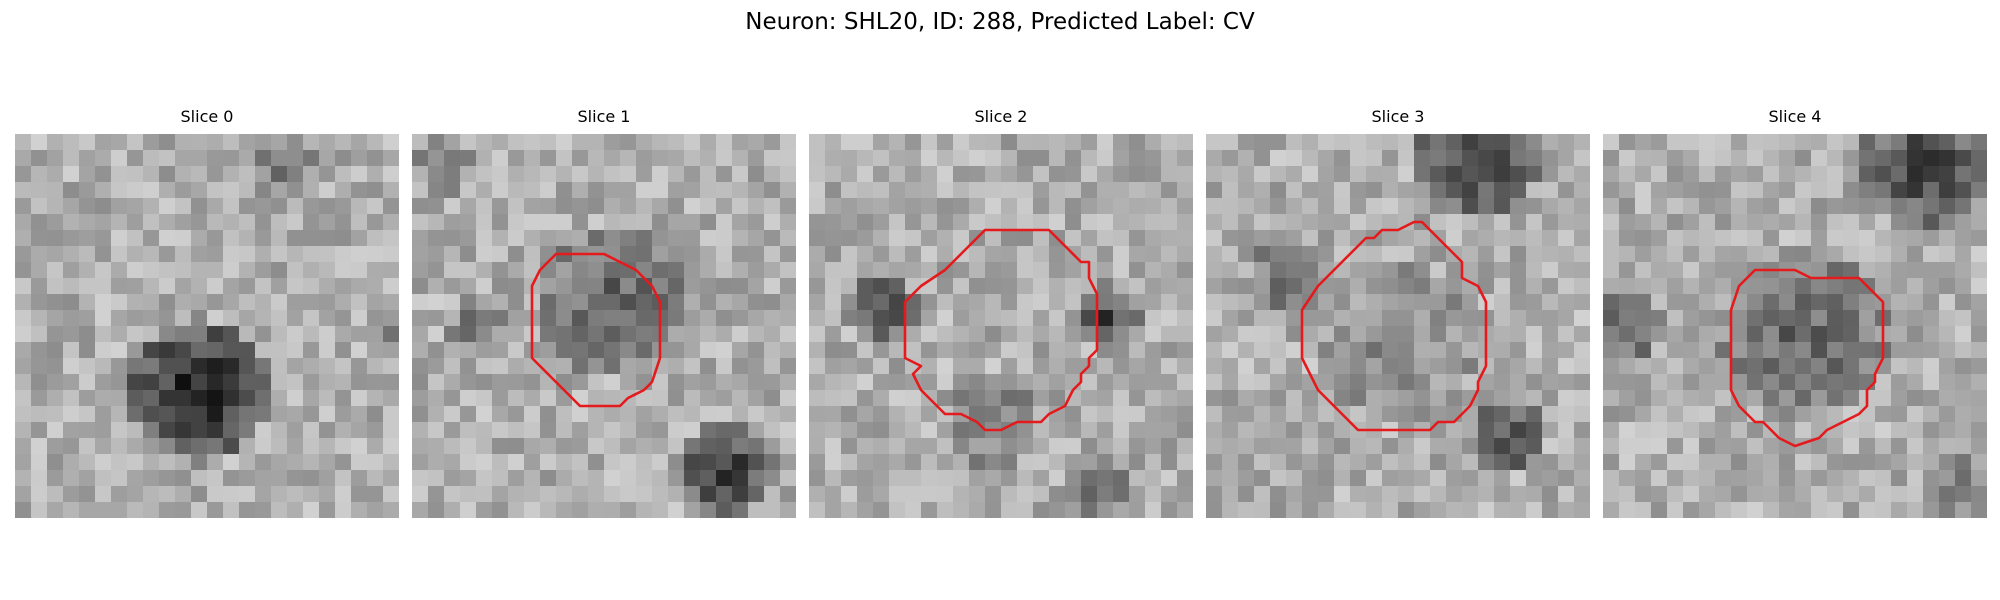  What do you see at coordinates (1001, 117) in the screenshot?
I see `slice-title: Slice 2` at bounding box center [1001, 117].